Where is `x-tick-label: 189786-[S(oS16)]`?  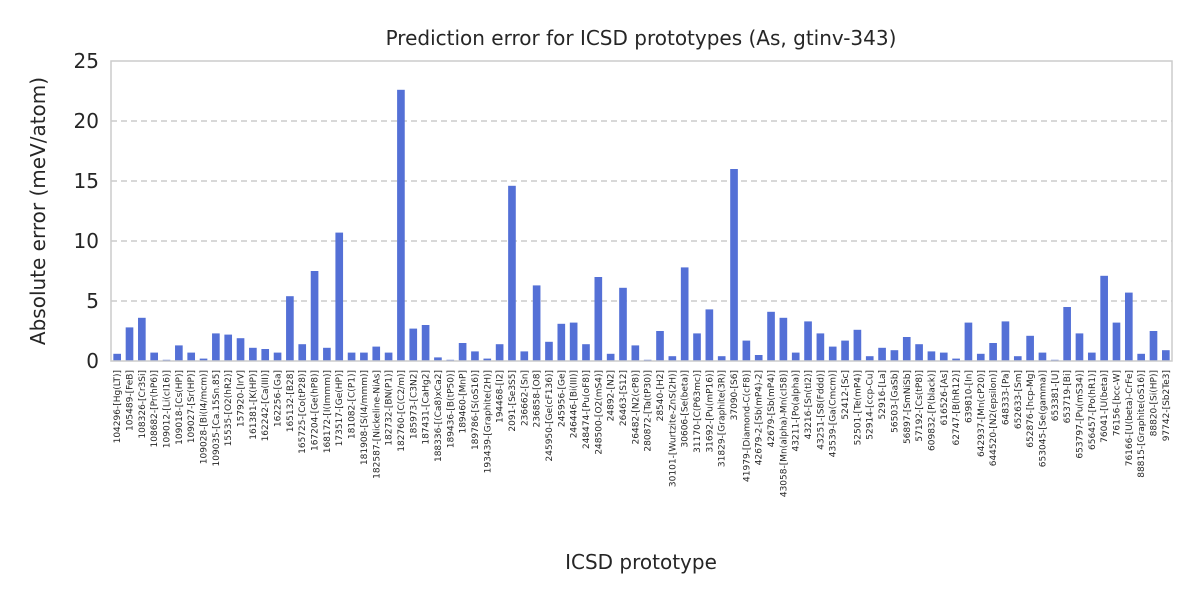
x-tick-label: 189786-[S(oS16)] is located at coordinates (476, 410).